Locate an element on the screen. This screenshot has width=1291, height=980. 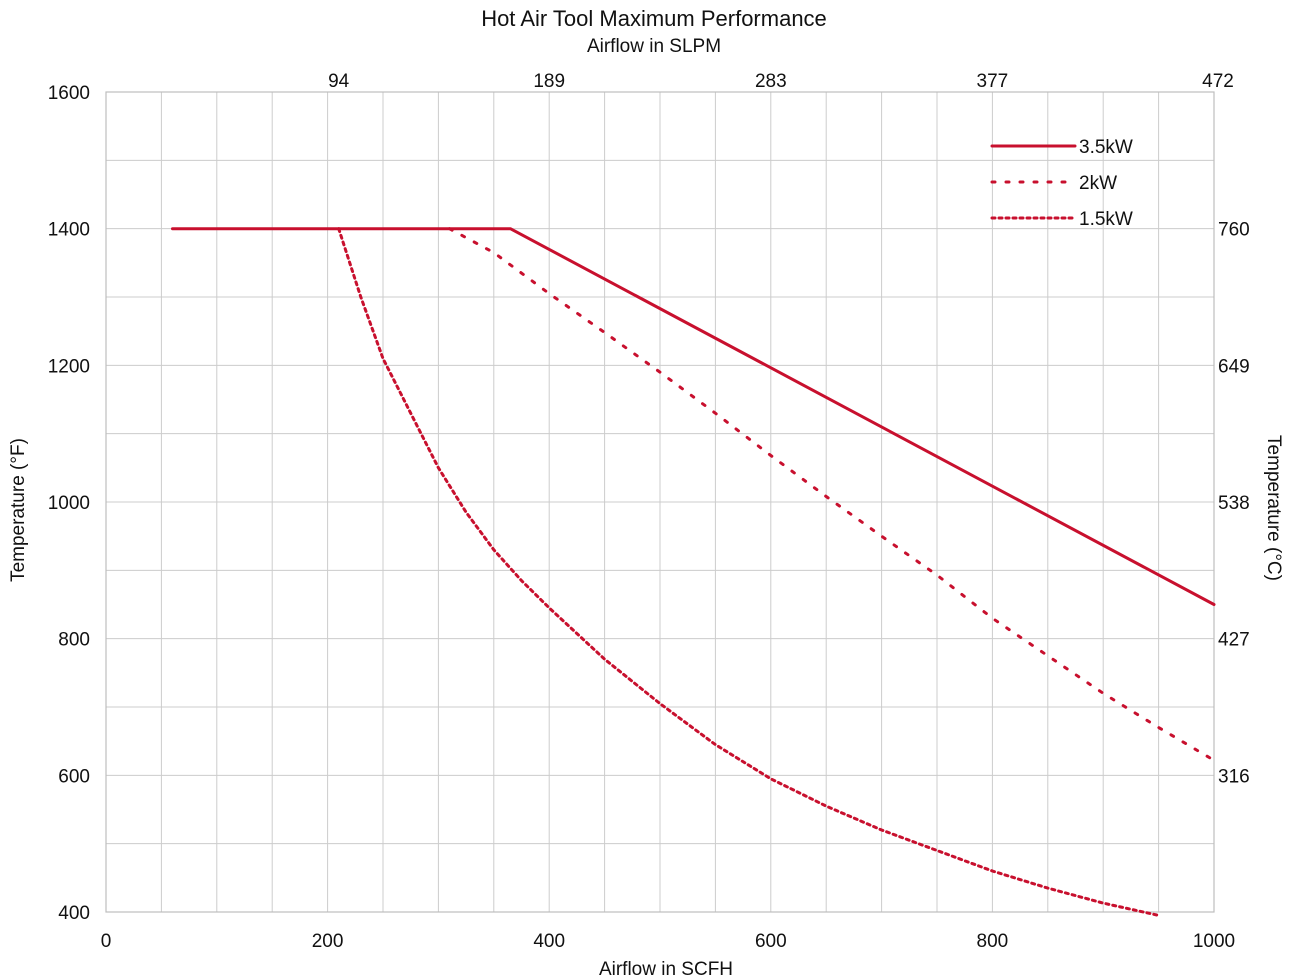
y2-tick-label: 538 is located at coordinates (1234, 503).